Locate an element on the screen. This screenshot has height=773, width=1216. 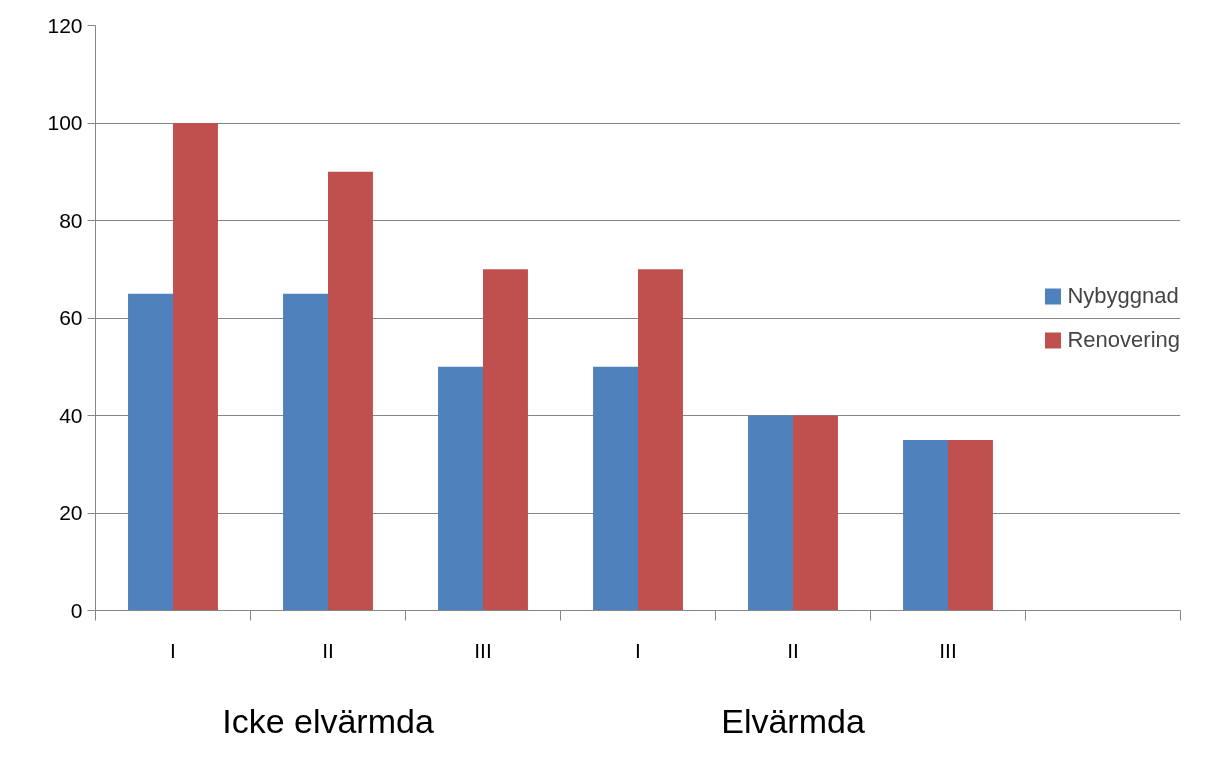
y-tick-label: 0 is located at coordinates (76, 610).